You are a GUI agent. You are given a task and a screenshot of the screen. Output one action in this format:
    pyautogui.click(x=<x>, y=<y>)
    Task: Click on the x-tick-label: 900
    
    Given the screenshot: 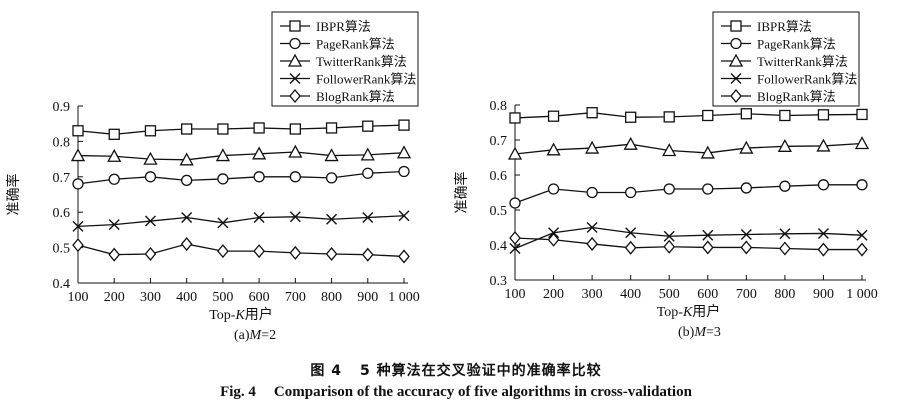 What is the action you would take?
    pyautogui.click(x=823, y=294)
    